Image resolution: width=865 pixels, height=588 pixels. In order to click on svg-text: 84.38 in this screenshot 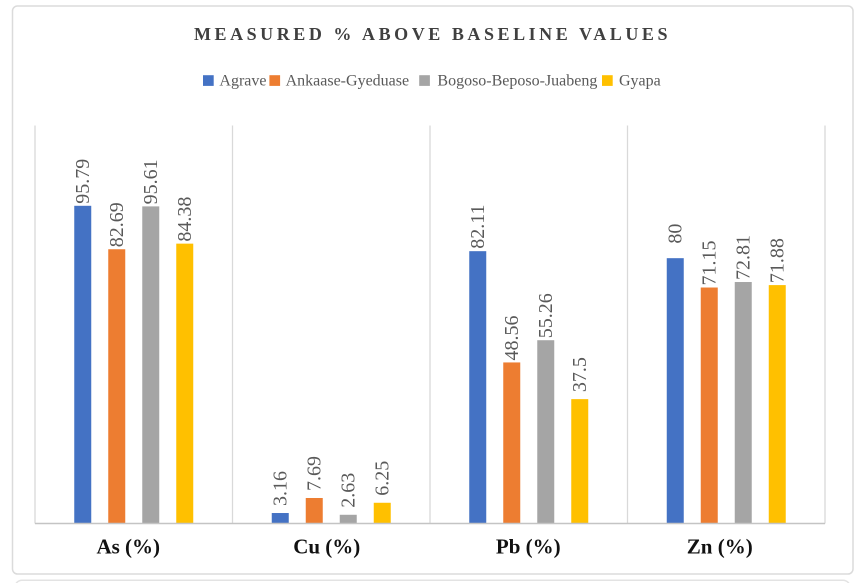, I will do `click(185, 219)`.